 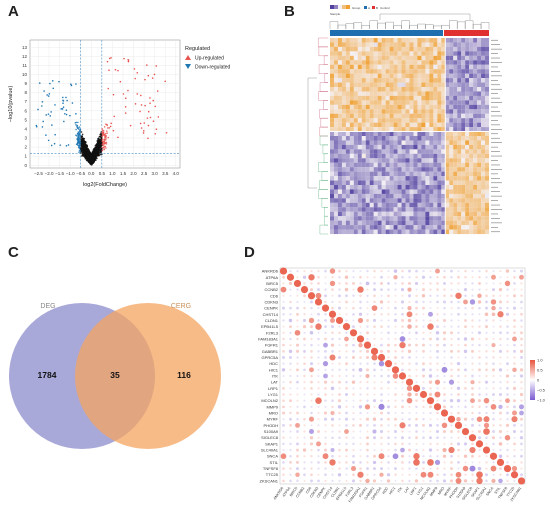 I want to click on correlation-row-label: S100A9, so click(x=271, y=431).